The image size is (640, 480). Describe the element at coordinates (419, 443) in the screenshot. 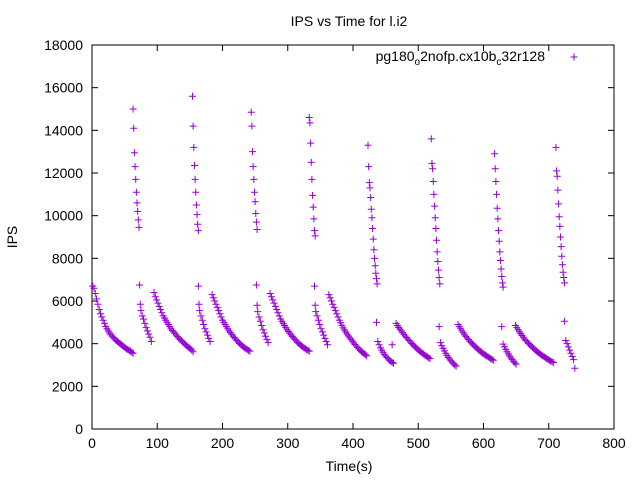

I see `x-tick-label: 500` at that location.